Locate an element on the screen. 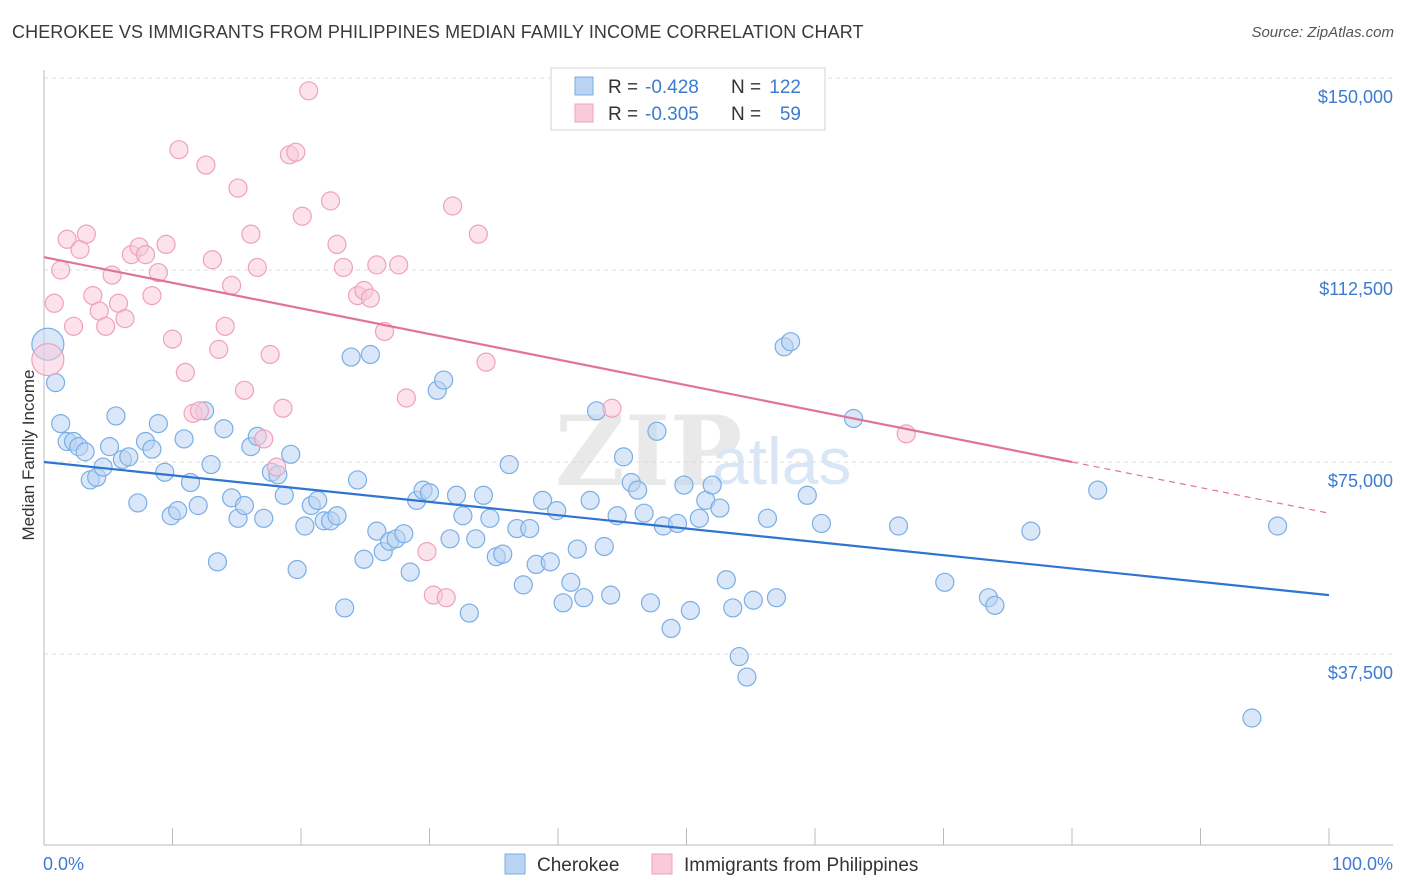 Image resolution: width=1406 pixels, height=892 pixels. stats-r-label-cherokee: R = is located at coordinates (623, 87).